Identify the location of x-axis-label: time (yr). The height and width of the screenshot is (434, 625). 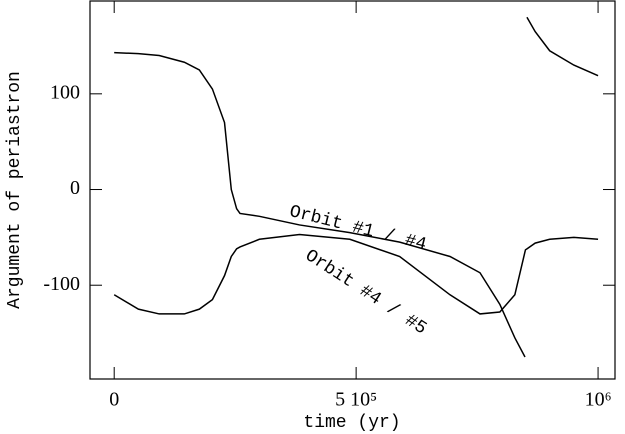
(351, 423).